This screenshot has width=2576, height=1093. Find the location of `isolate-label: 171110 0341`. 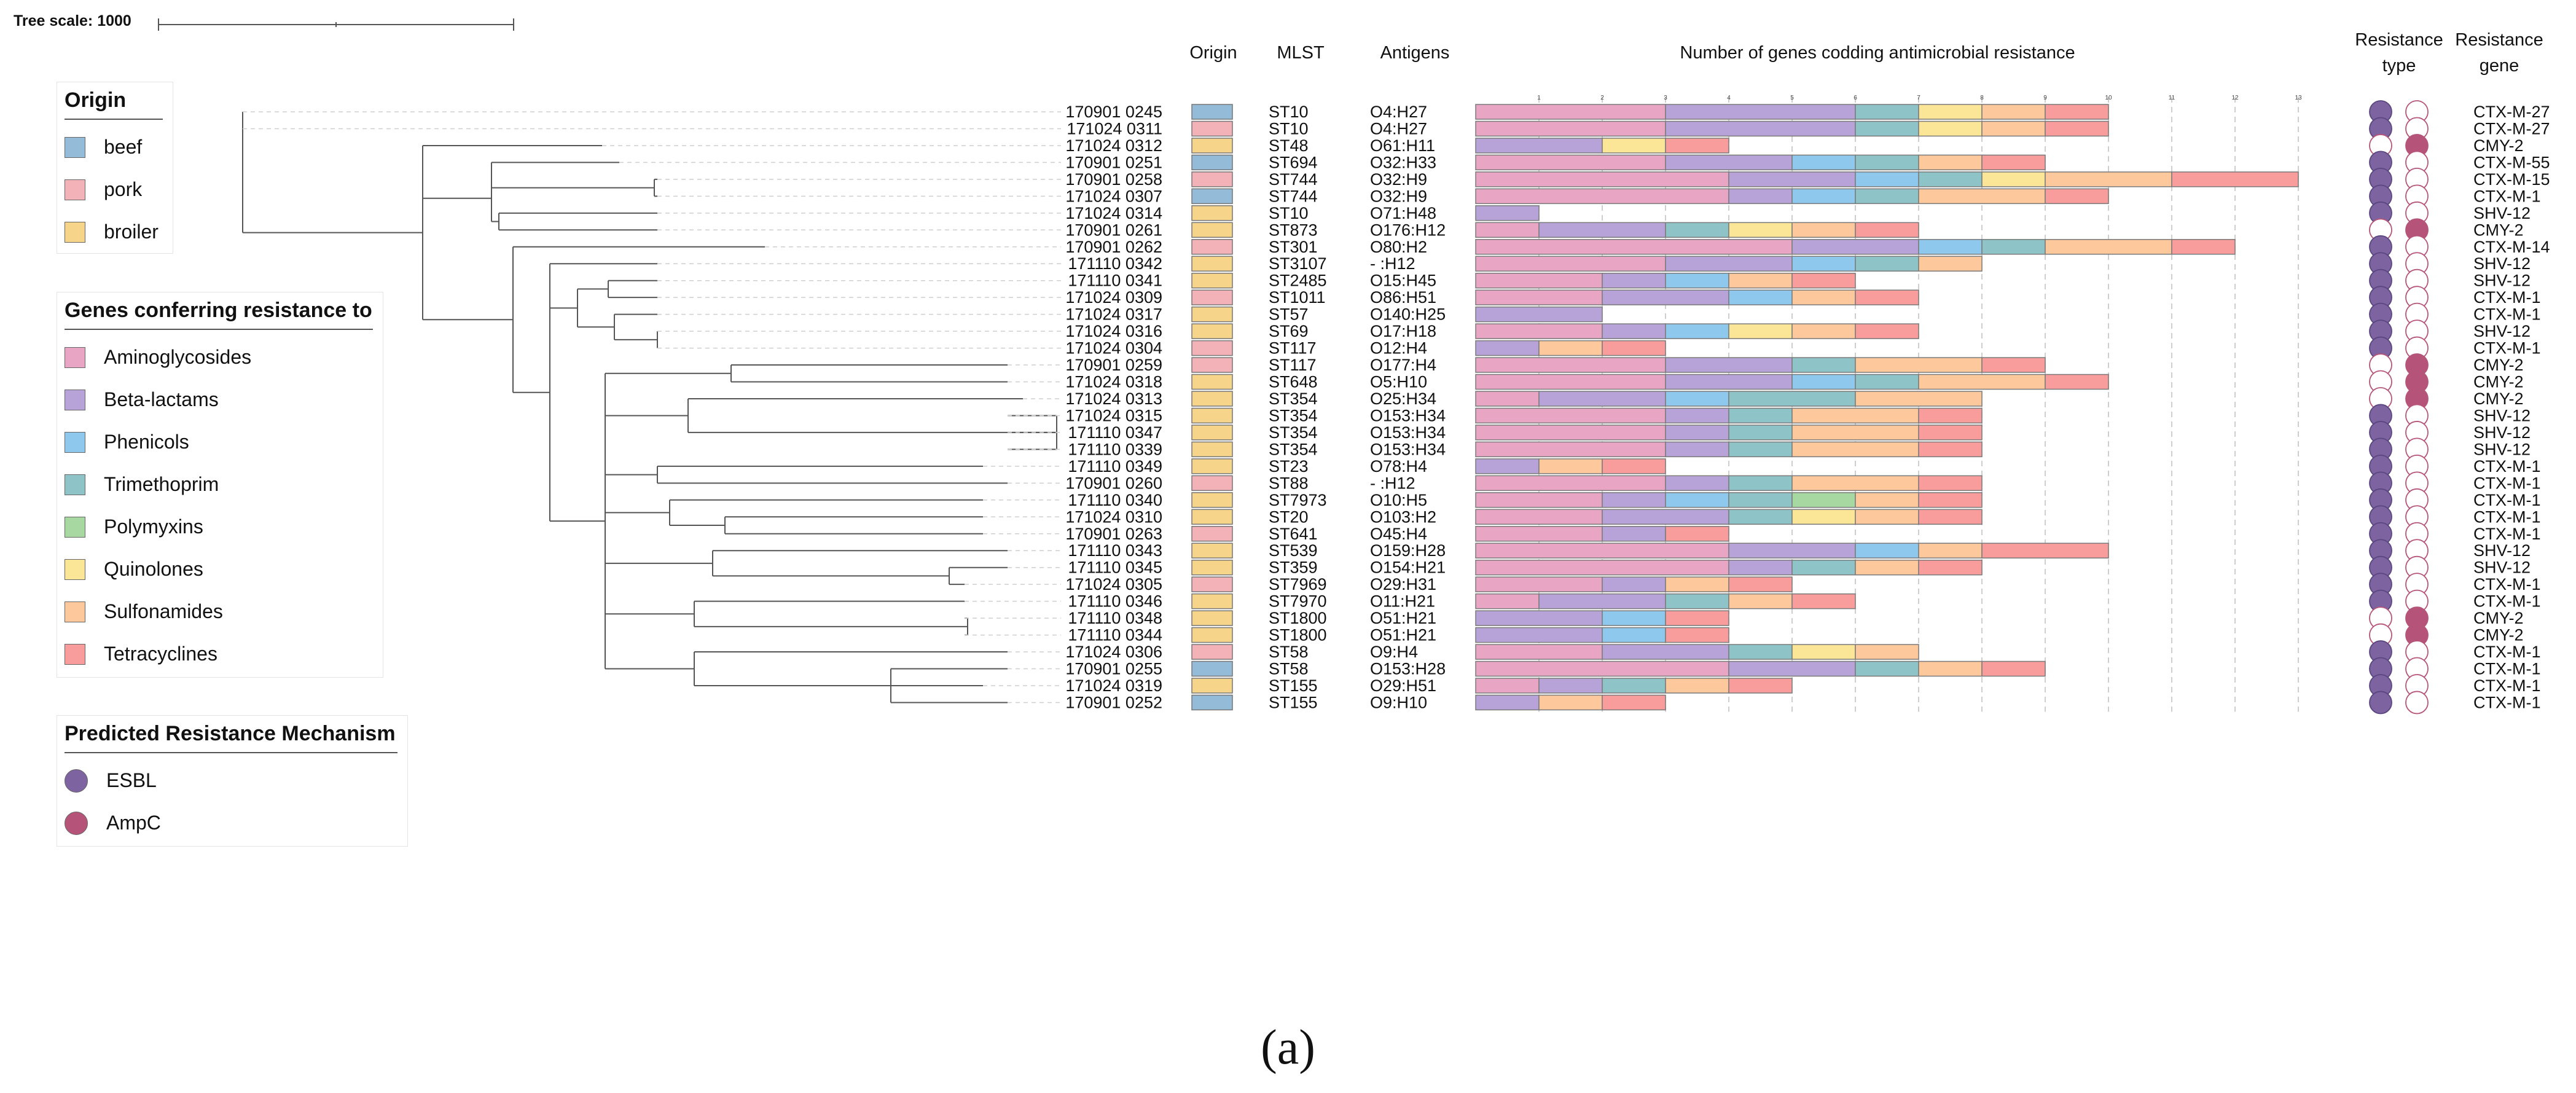

isolate-label: 171110 0341 is located at coordinates (1115, 281).